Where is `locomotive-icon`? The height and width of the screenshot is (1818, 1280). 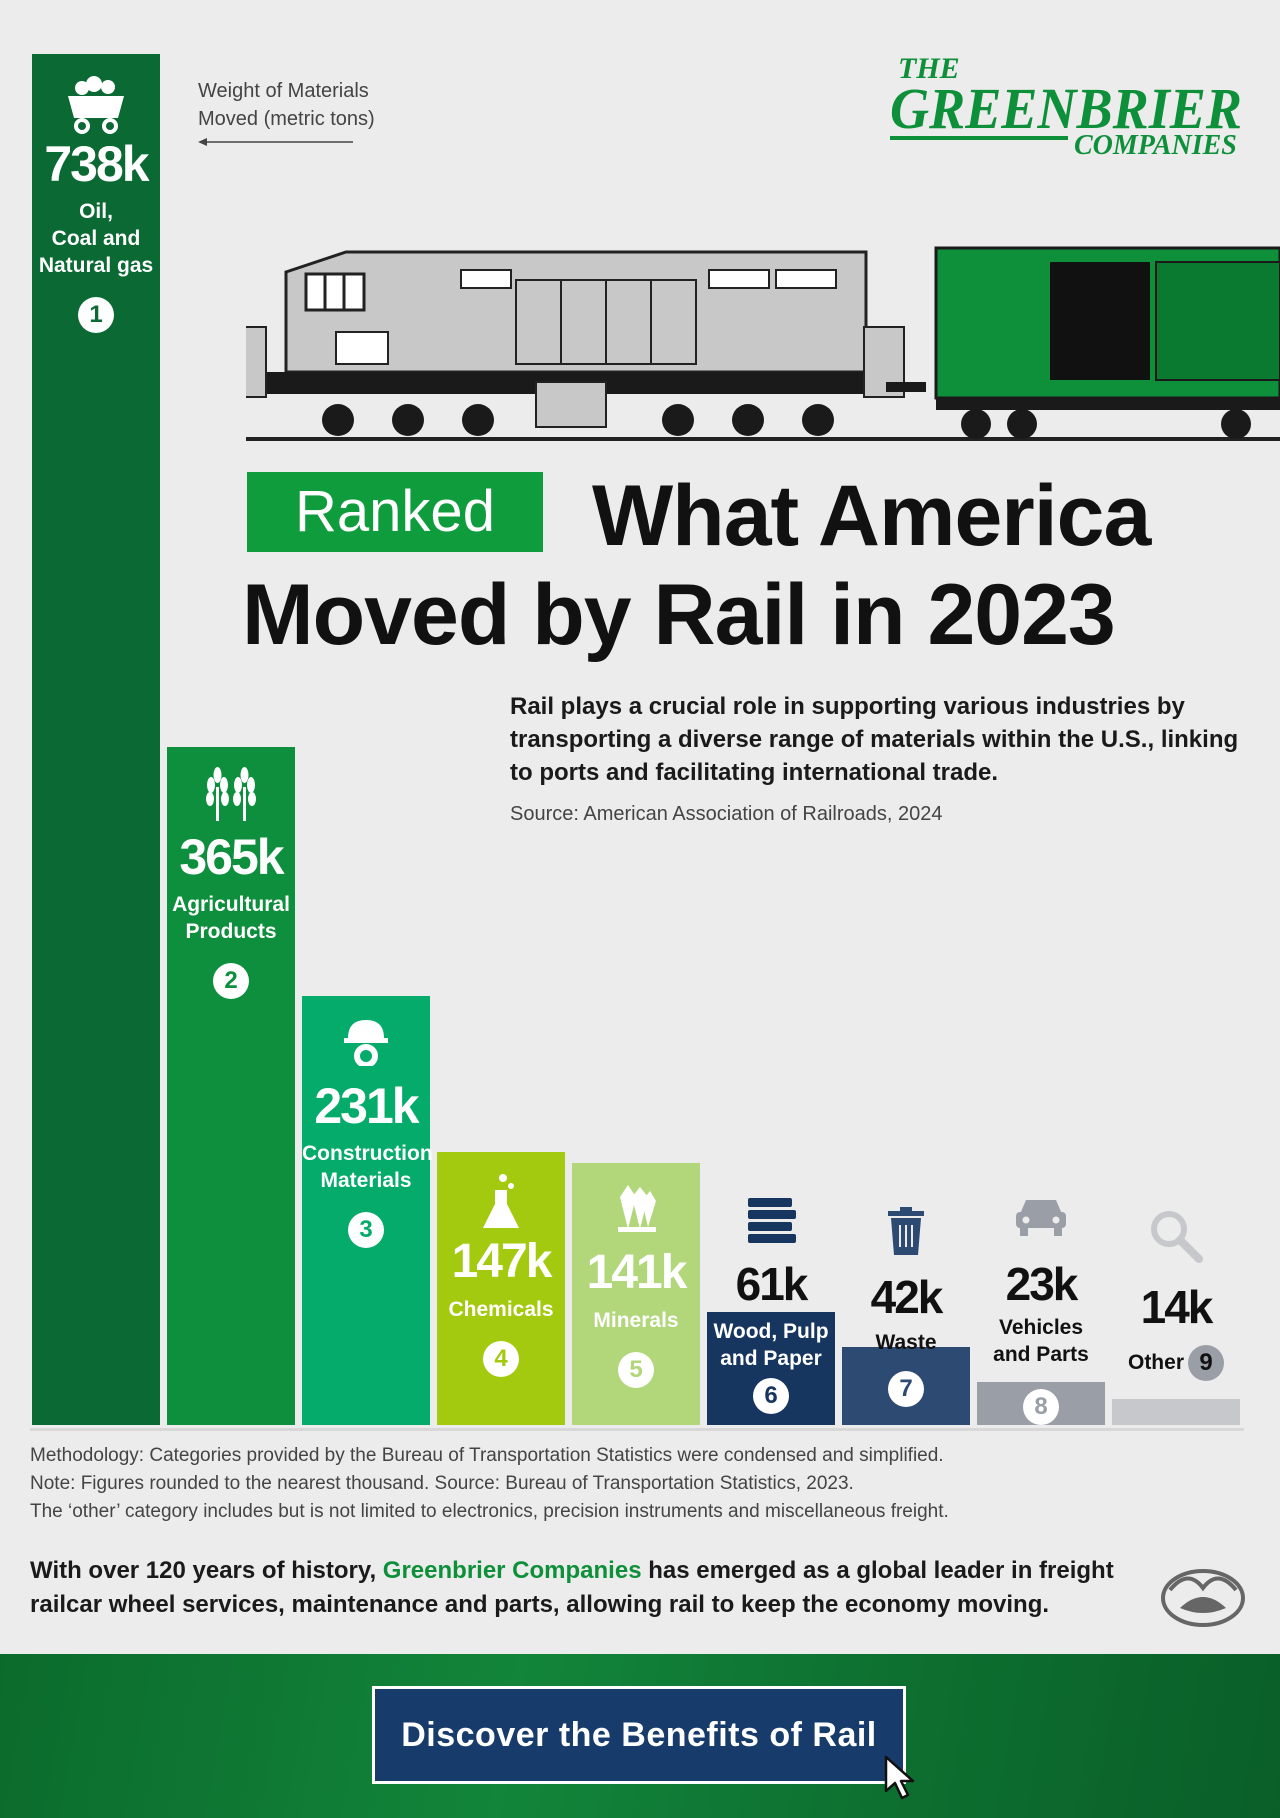
locomotive-icon is located at coordinates (586, 343).